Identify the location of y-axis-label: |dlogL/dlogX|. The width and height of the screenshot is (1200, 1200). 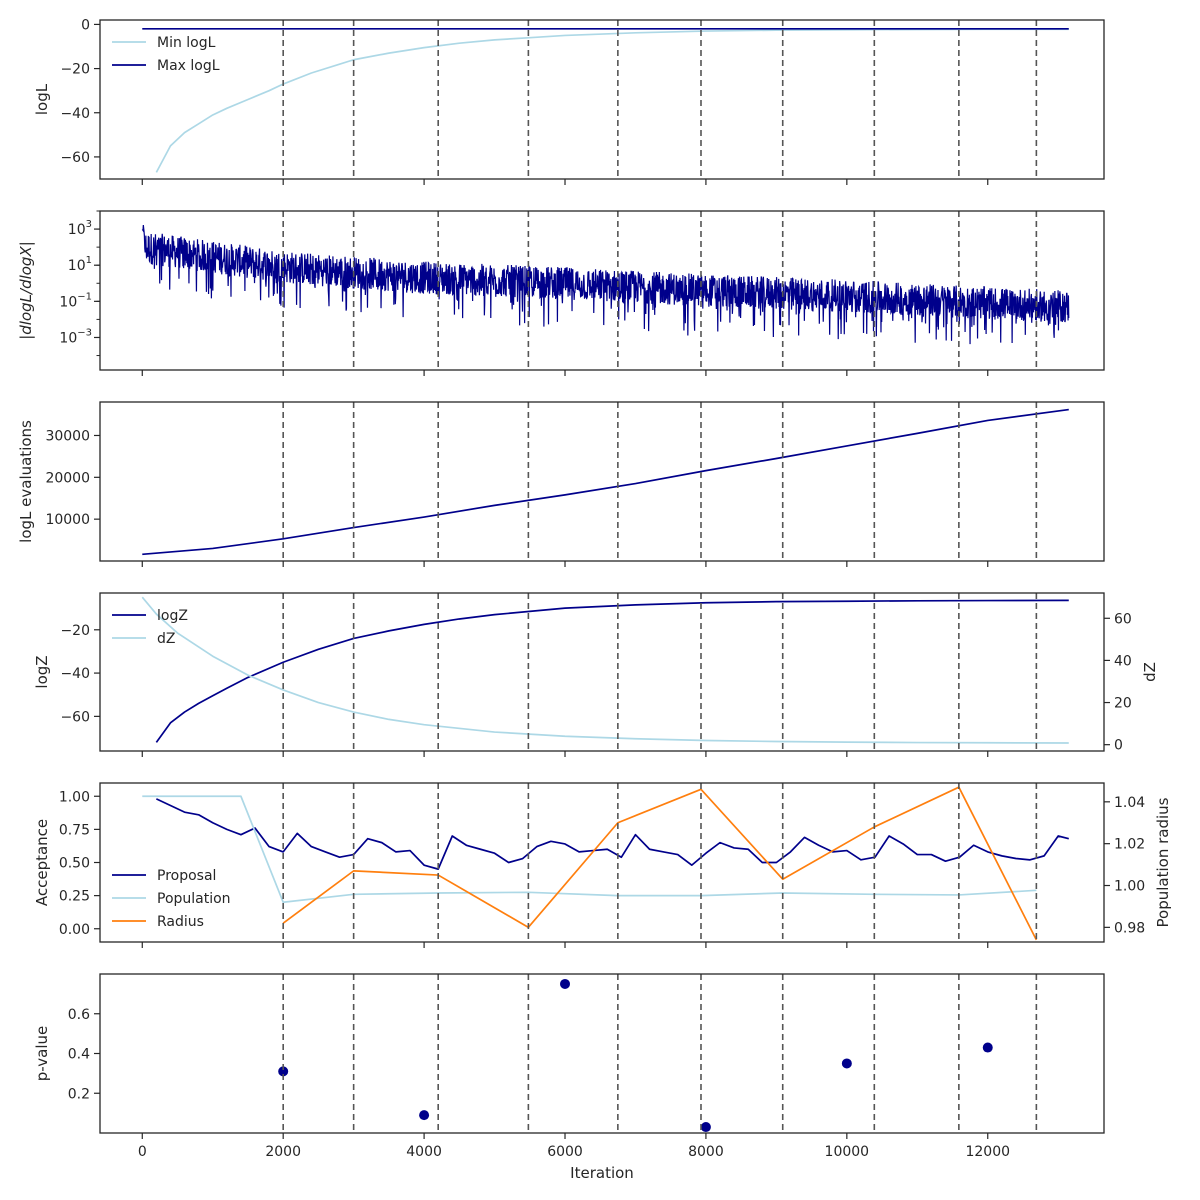
(26, 290).